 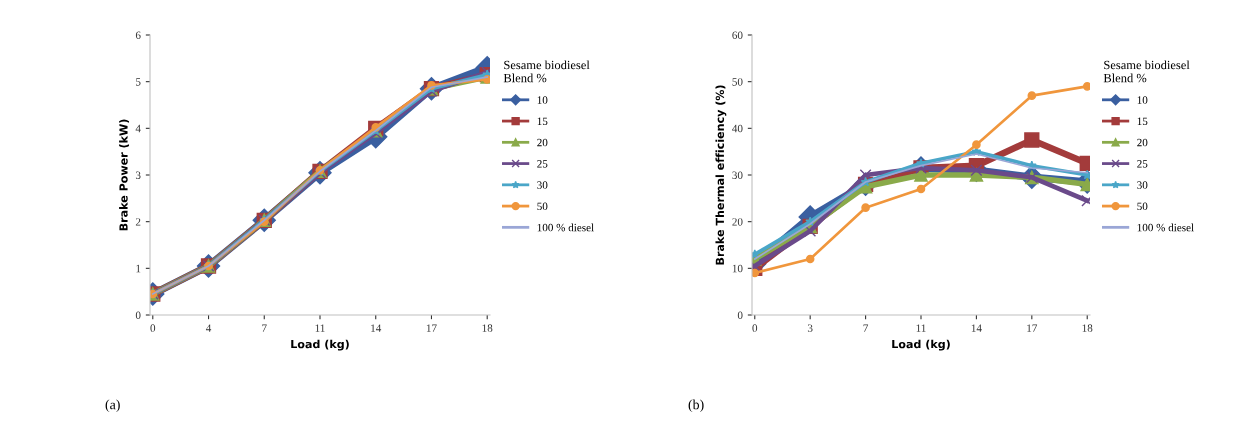 What do you see at coordinates (737, 175) in the screenshot?
I see `y-tick-label: 30` at bounding box center [737, 175].